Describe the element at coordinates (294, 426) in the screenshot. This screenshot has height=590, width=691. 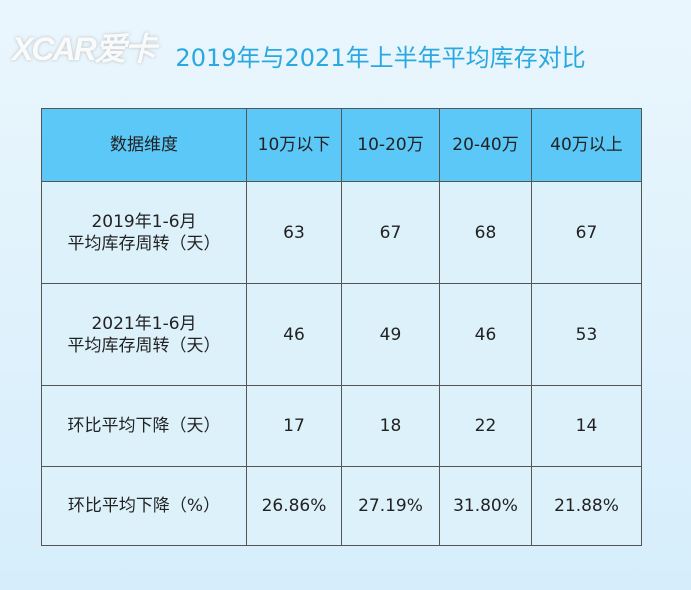
I see `table-cell: 17` at that location.